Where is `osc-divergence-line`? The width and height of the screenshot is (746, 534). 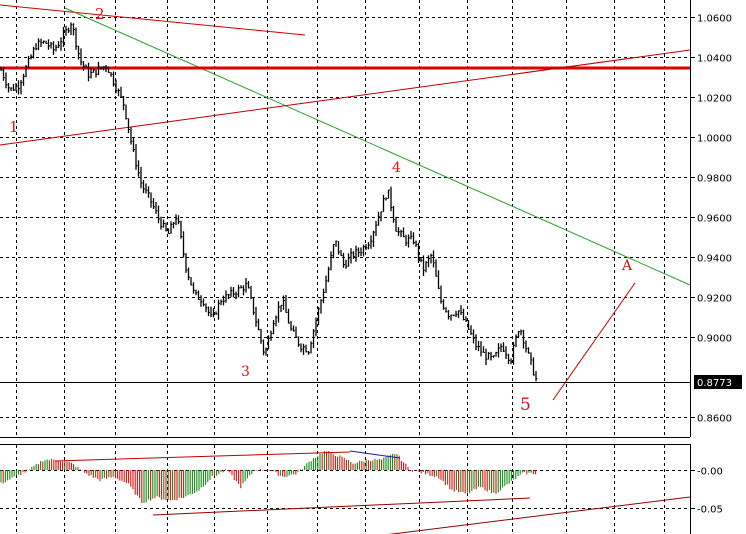
osc-divergence-line is located at coordinates (375, 454).